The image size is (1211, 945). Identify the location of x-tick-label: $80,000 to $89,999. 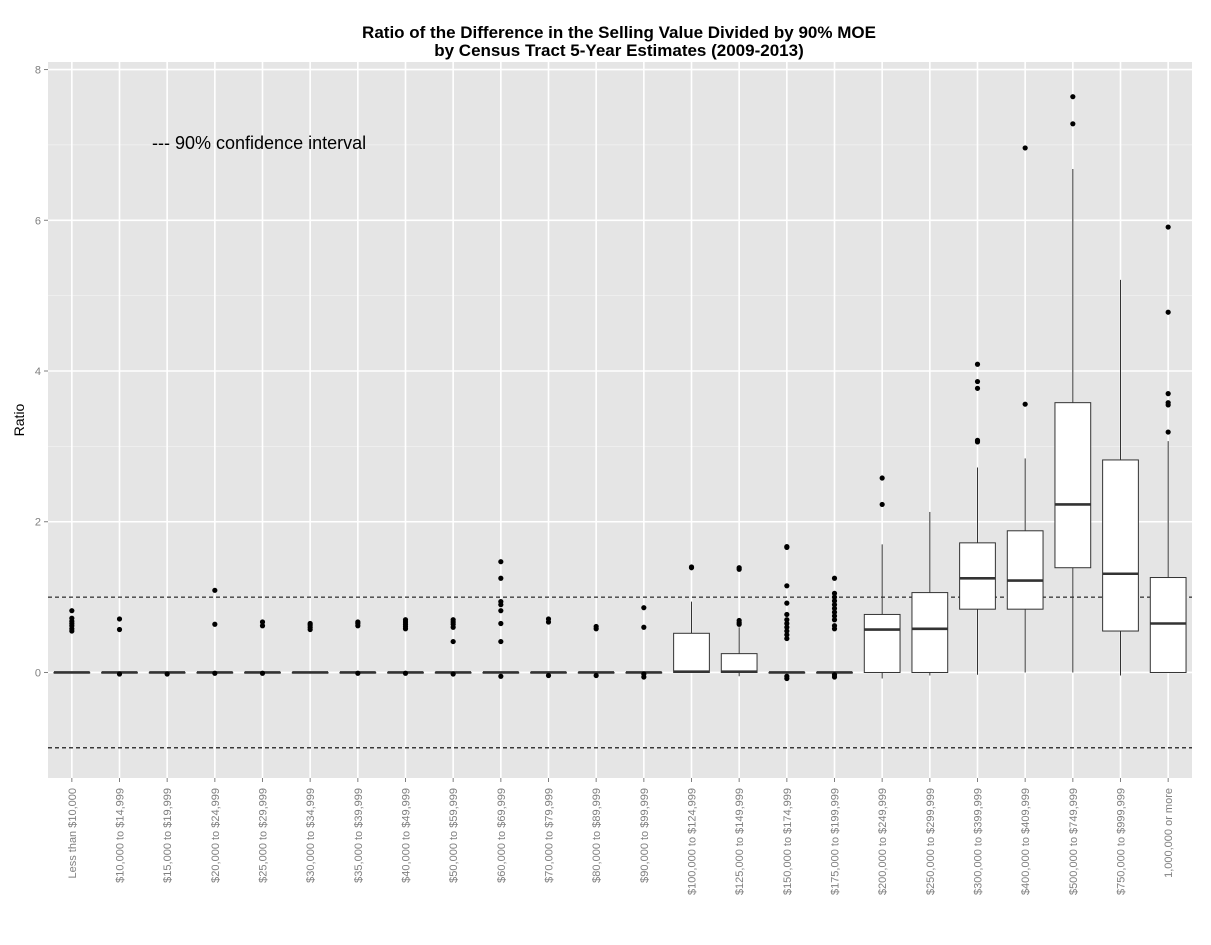
(597, 835).